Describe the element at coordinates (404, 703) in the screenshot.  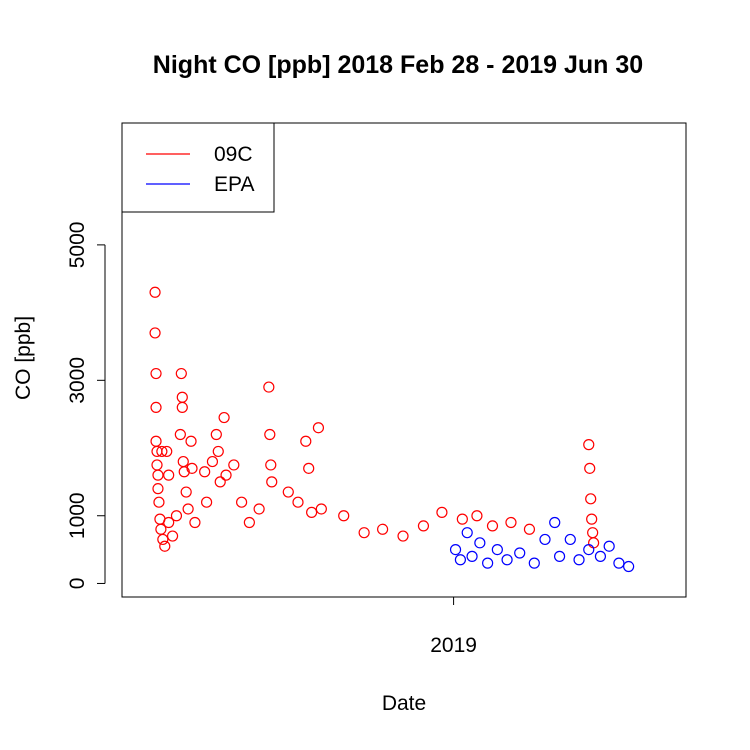
I see `x-axis-label: Date` at that location.